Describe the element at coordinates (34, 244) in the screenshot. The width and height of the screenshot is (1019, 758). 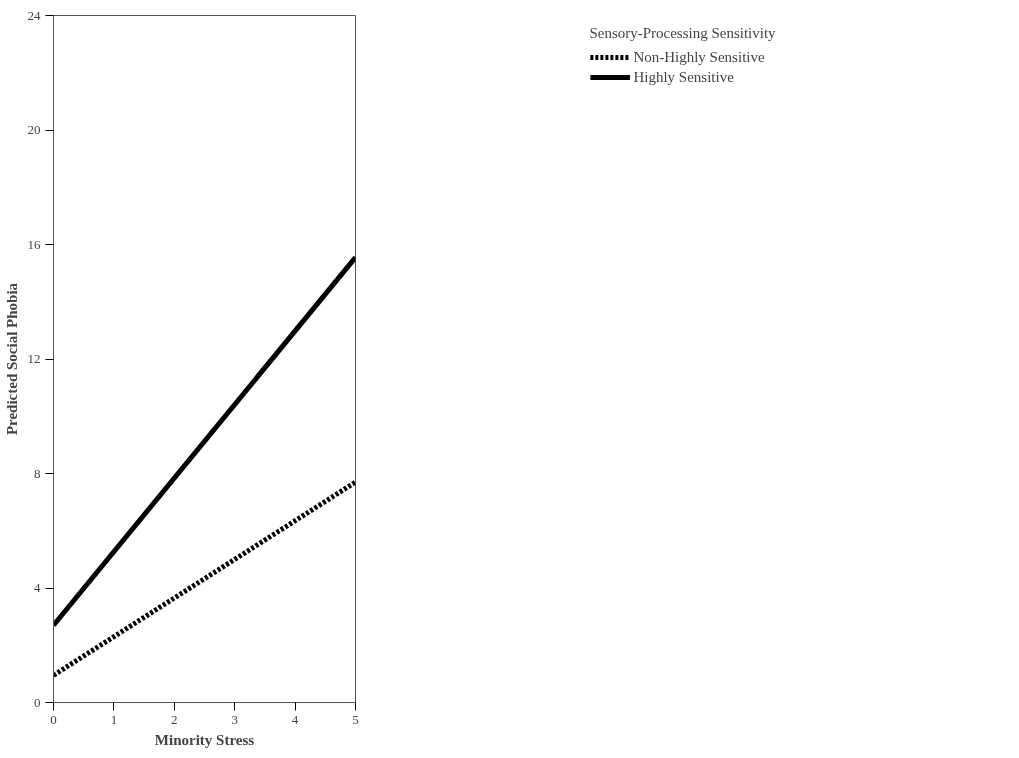
I see `y-tick-label: 16` at that location.